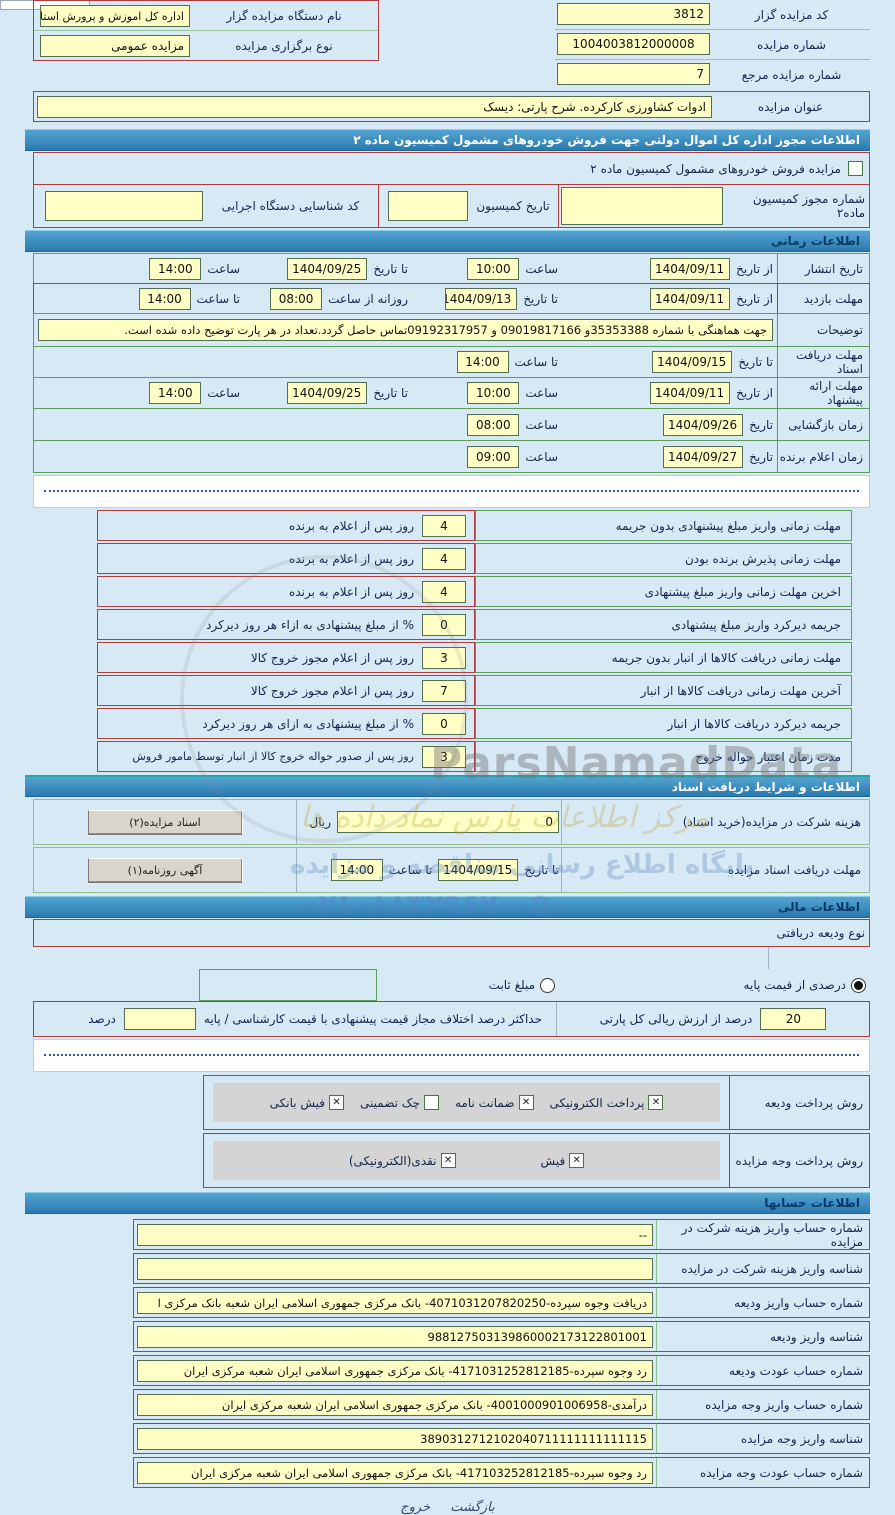 The height and width of the screenshot is (1515, 895). Describe the element at coordinates (159, 1019) in the screenshot. I see `max-diff-input` at that location.